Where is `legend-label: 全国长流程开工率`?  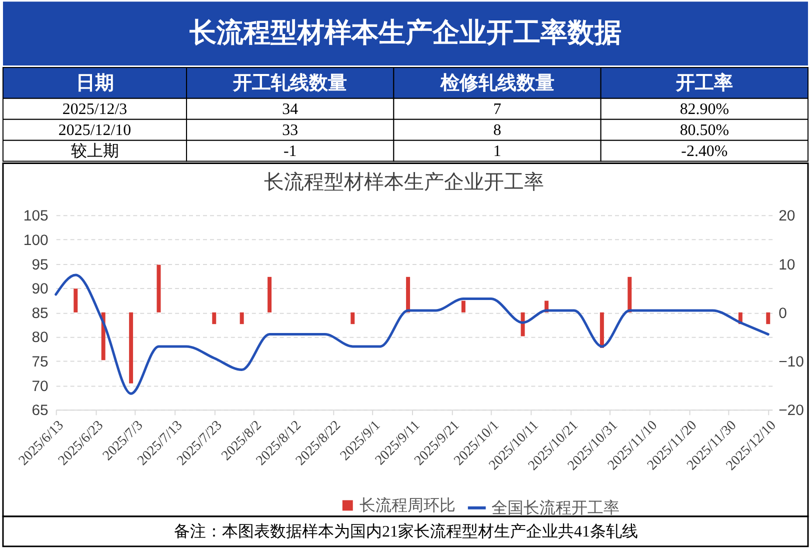 legend-label: 全国长流程开工率 is located at coordinates (555, 507).